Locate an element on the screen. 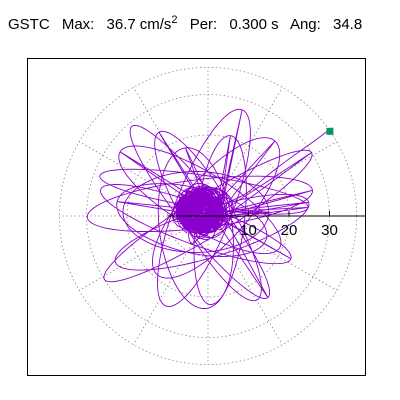 The height and width of the screenshot is (400, 400). x-tick-label-30: 30 is located at coordinates (329, 230).